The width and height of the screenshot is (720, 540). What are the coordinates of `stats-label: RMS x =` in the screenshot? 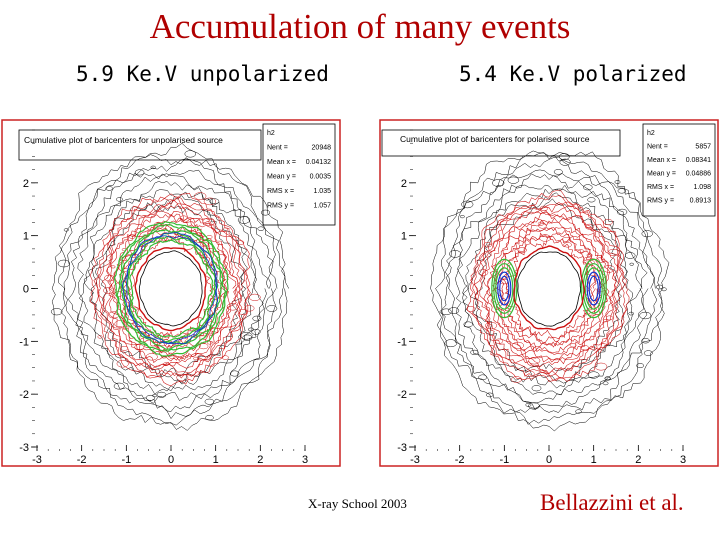 It's located at (280, 191).